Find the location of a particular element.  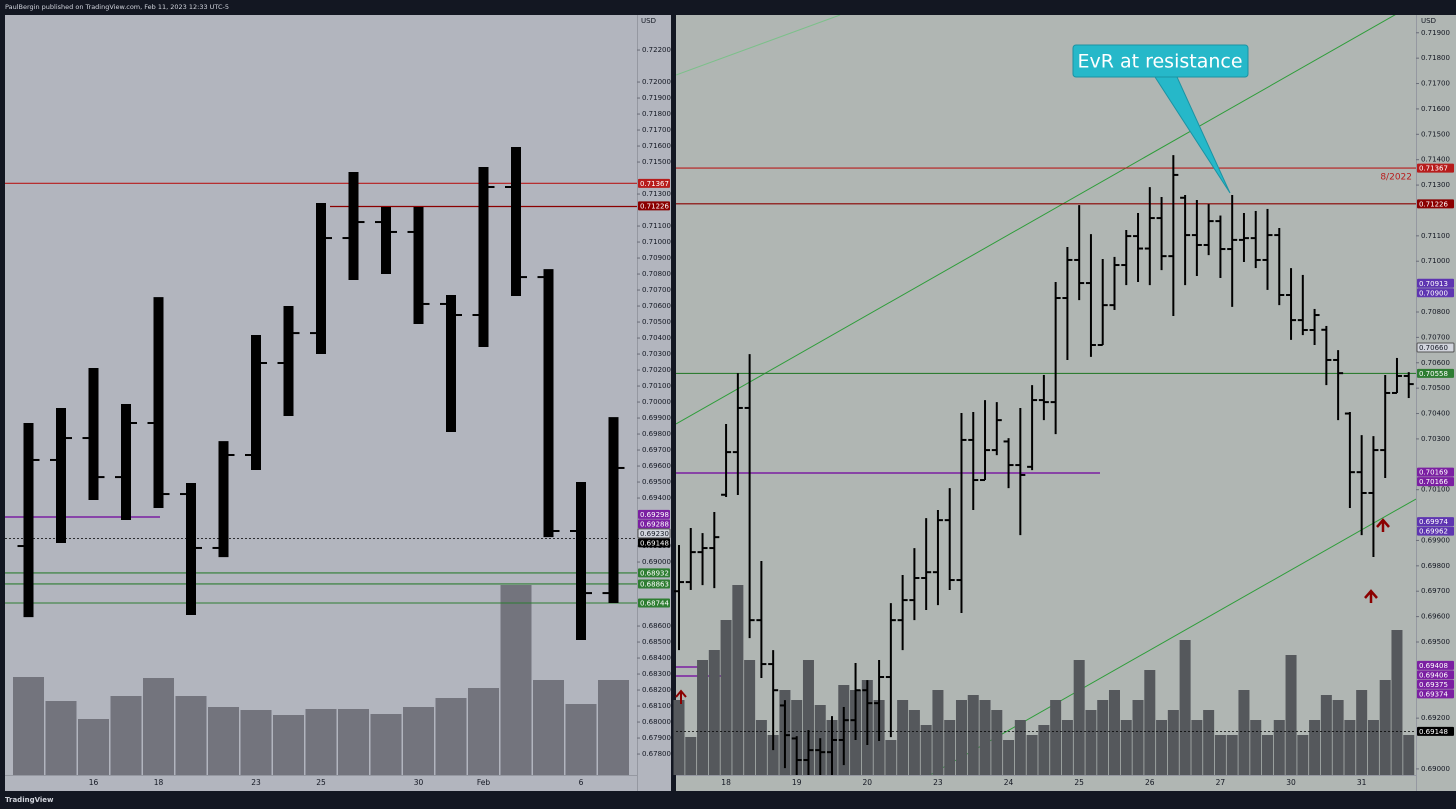

price-badge-label: 0.68863 is located at coordinates (654, 584).